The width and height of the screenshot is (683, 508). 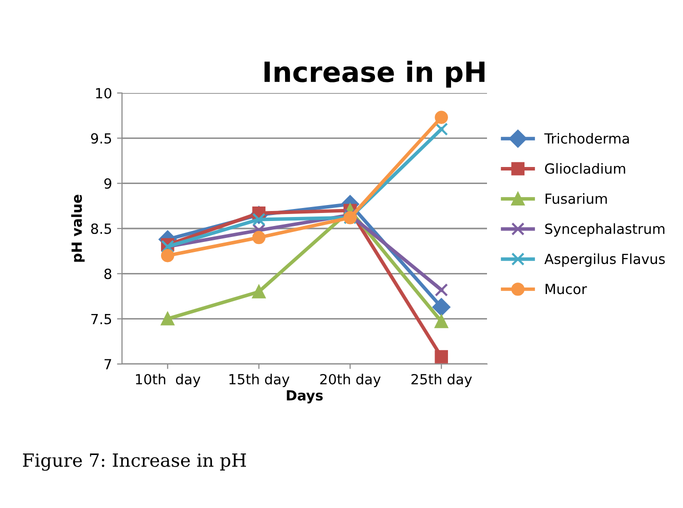 What do you see at coordinates (586, 138) in the screenshot?
I see `legend-label: Trichoderma` at bounding box center [586, 138].